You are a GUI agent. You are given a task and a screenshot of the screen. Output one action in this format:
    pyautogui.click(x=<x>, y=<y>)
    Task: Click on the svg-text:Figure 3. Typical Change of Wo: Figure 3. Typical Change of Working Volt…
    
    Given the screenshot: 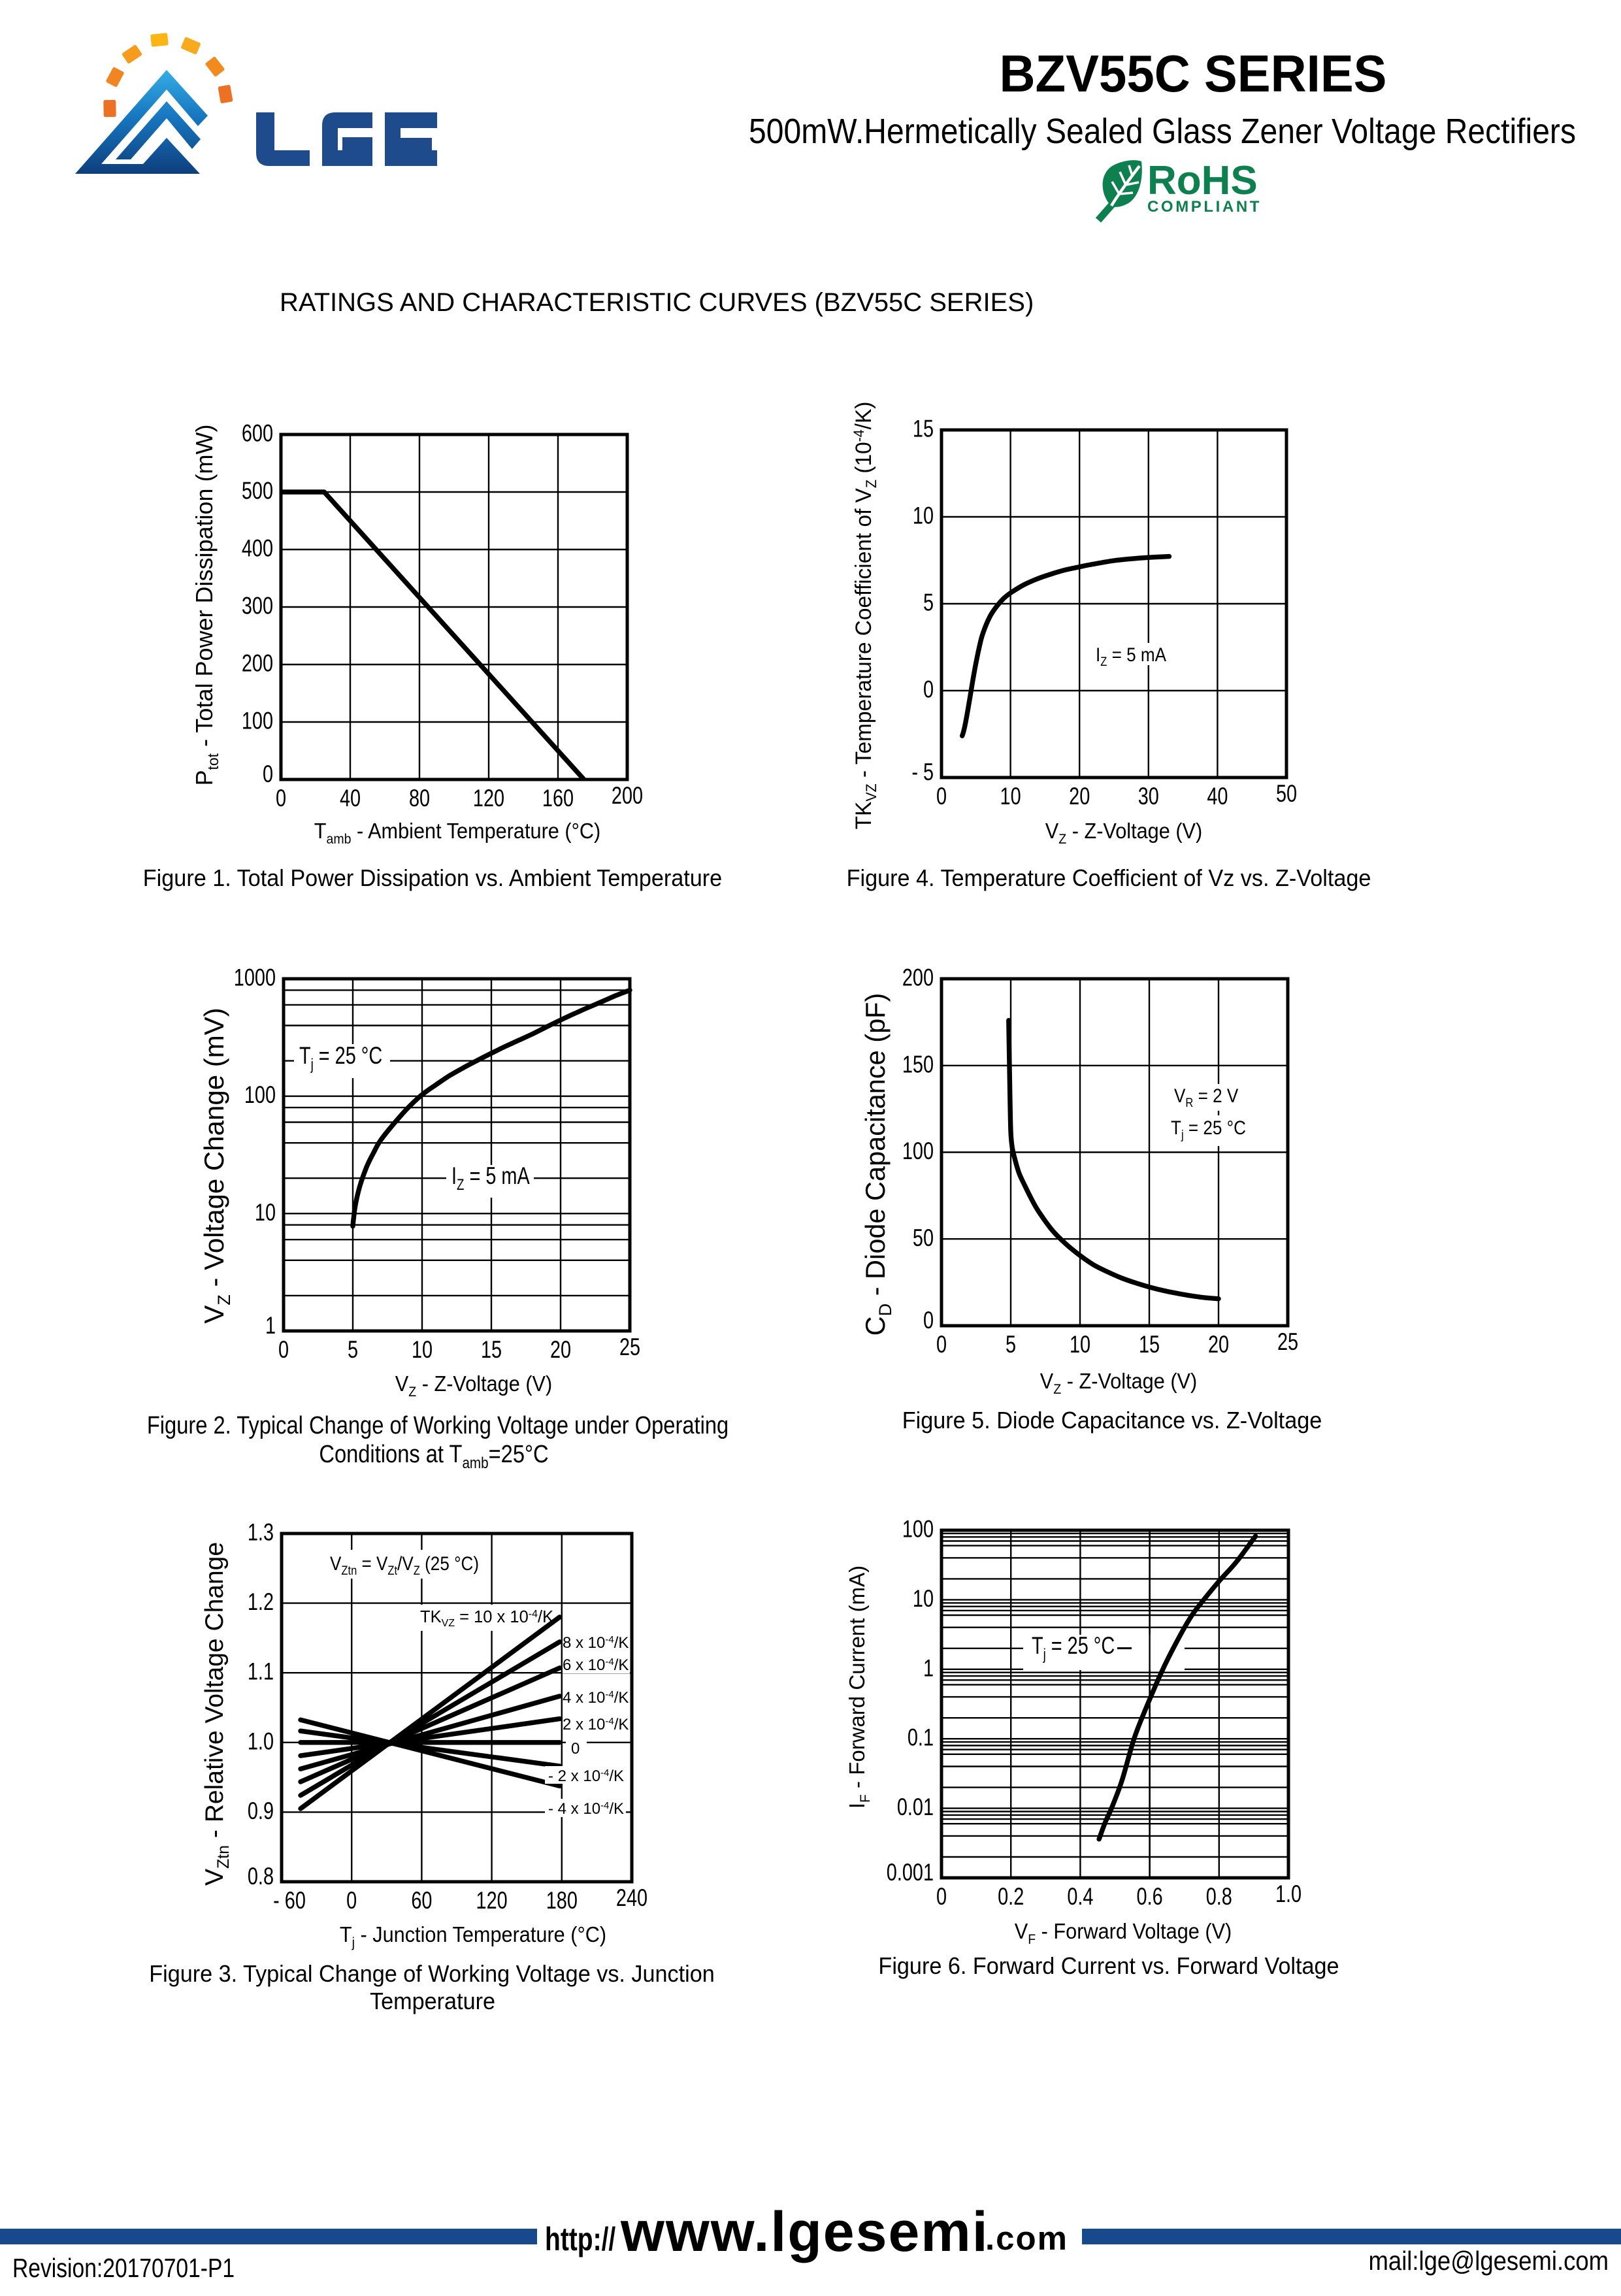 What is the action you would take?
    pyautogui.click(x=432, y=1974)
    